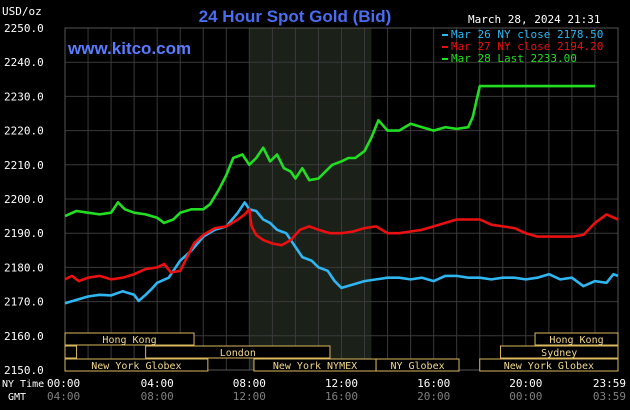 The height and width of the screenshot is (410, 630). I want to click on y-tick-label: 2250.0, so click(24, 28).